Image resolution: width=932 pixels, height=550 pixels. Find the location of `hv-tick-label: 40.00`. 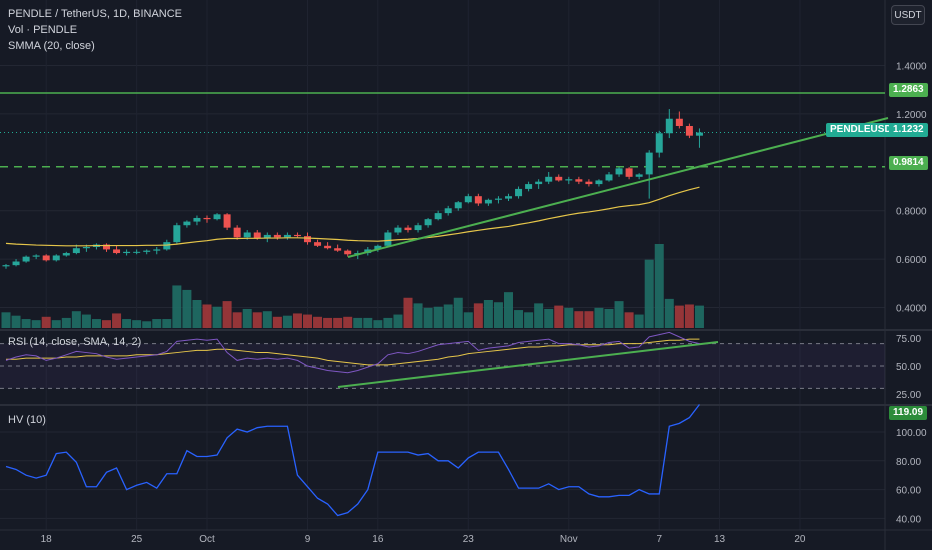

hv-tick-label: 40.00 is located at coordinates (908, 519).